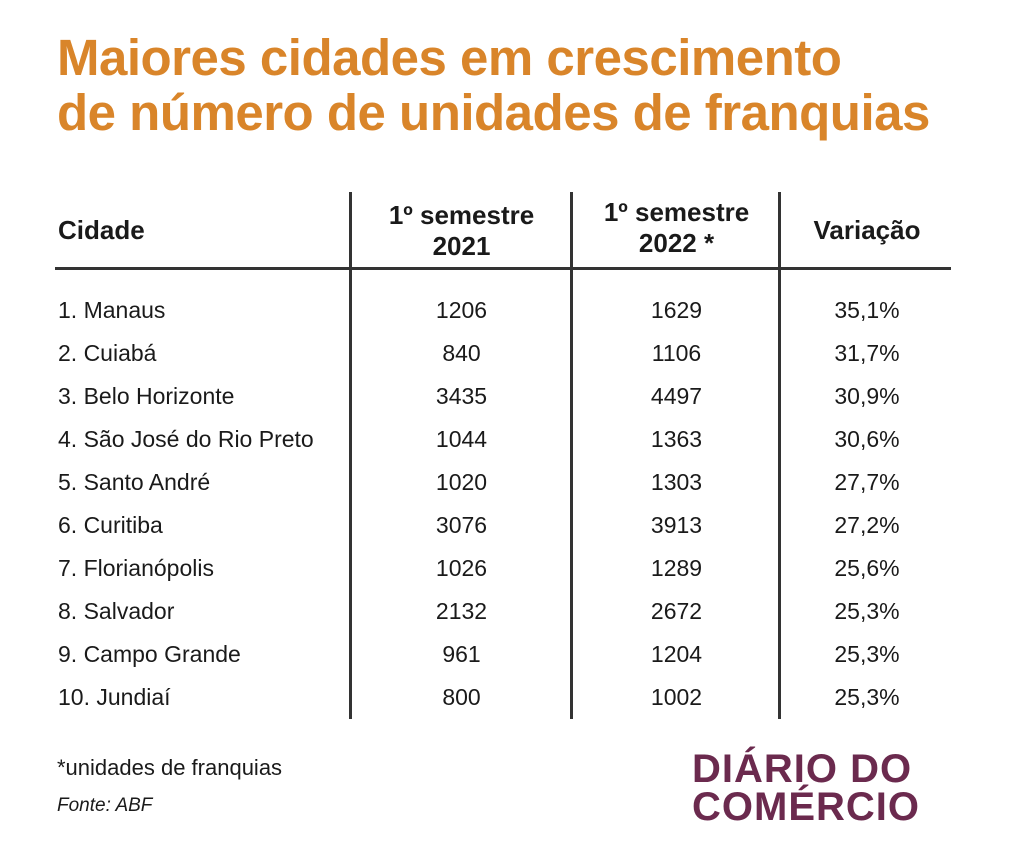  I want to click on table-row: 6. Curitiba 3076 3913 27,2%, so click(512, 525).